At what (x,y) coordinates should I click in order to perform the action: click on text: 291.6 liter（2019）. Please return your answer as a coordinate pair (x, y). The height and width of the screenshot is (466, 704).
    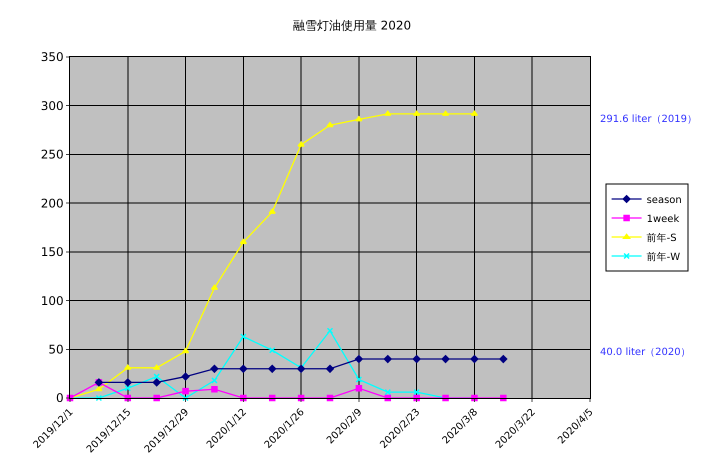
    Looking at the image, I should click on (648, 119).